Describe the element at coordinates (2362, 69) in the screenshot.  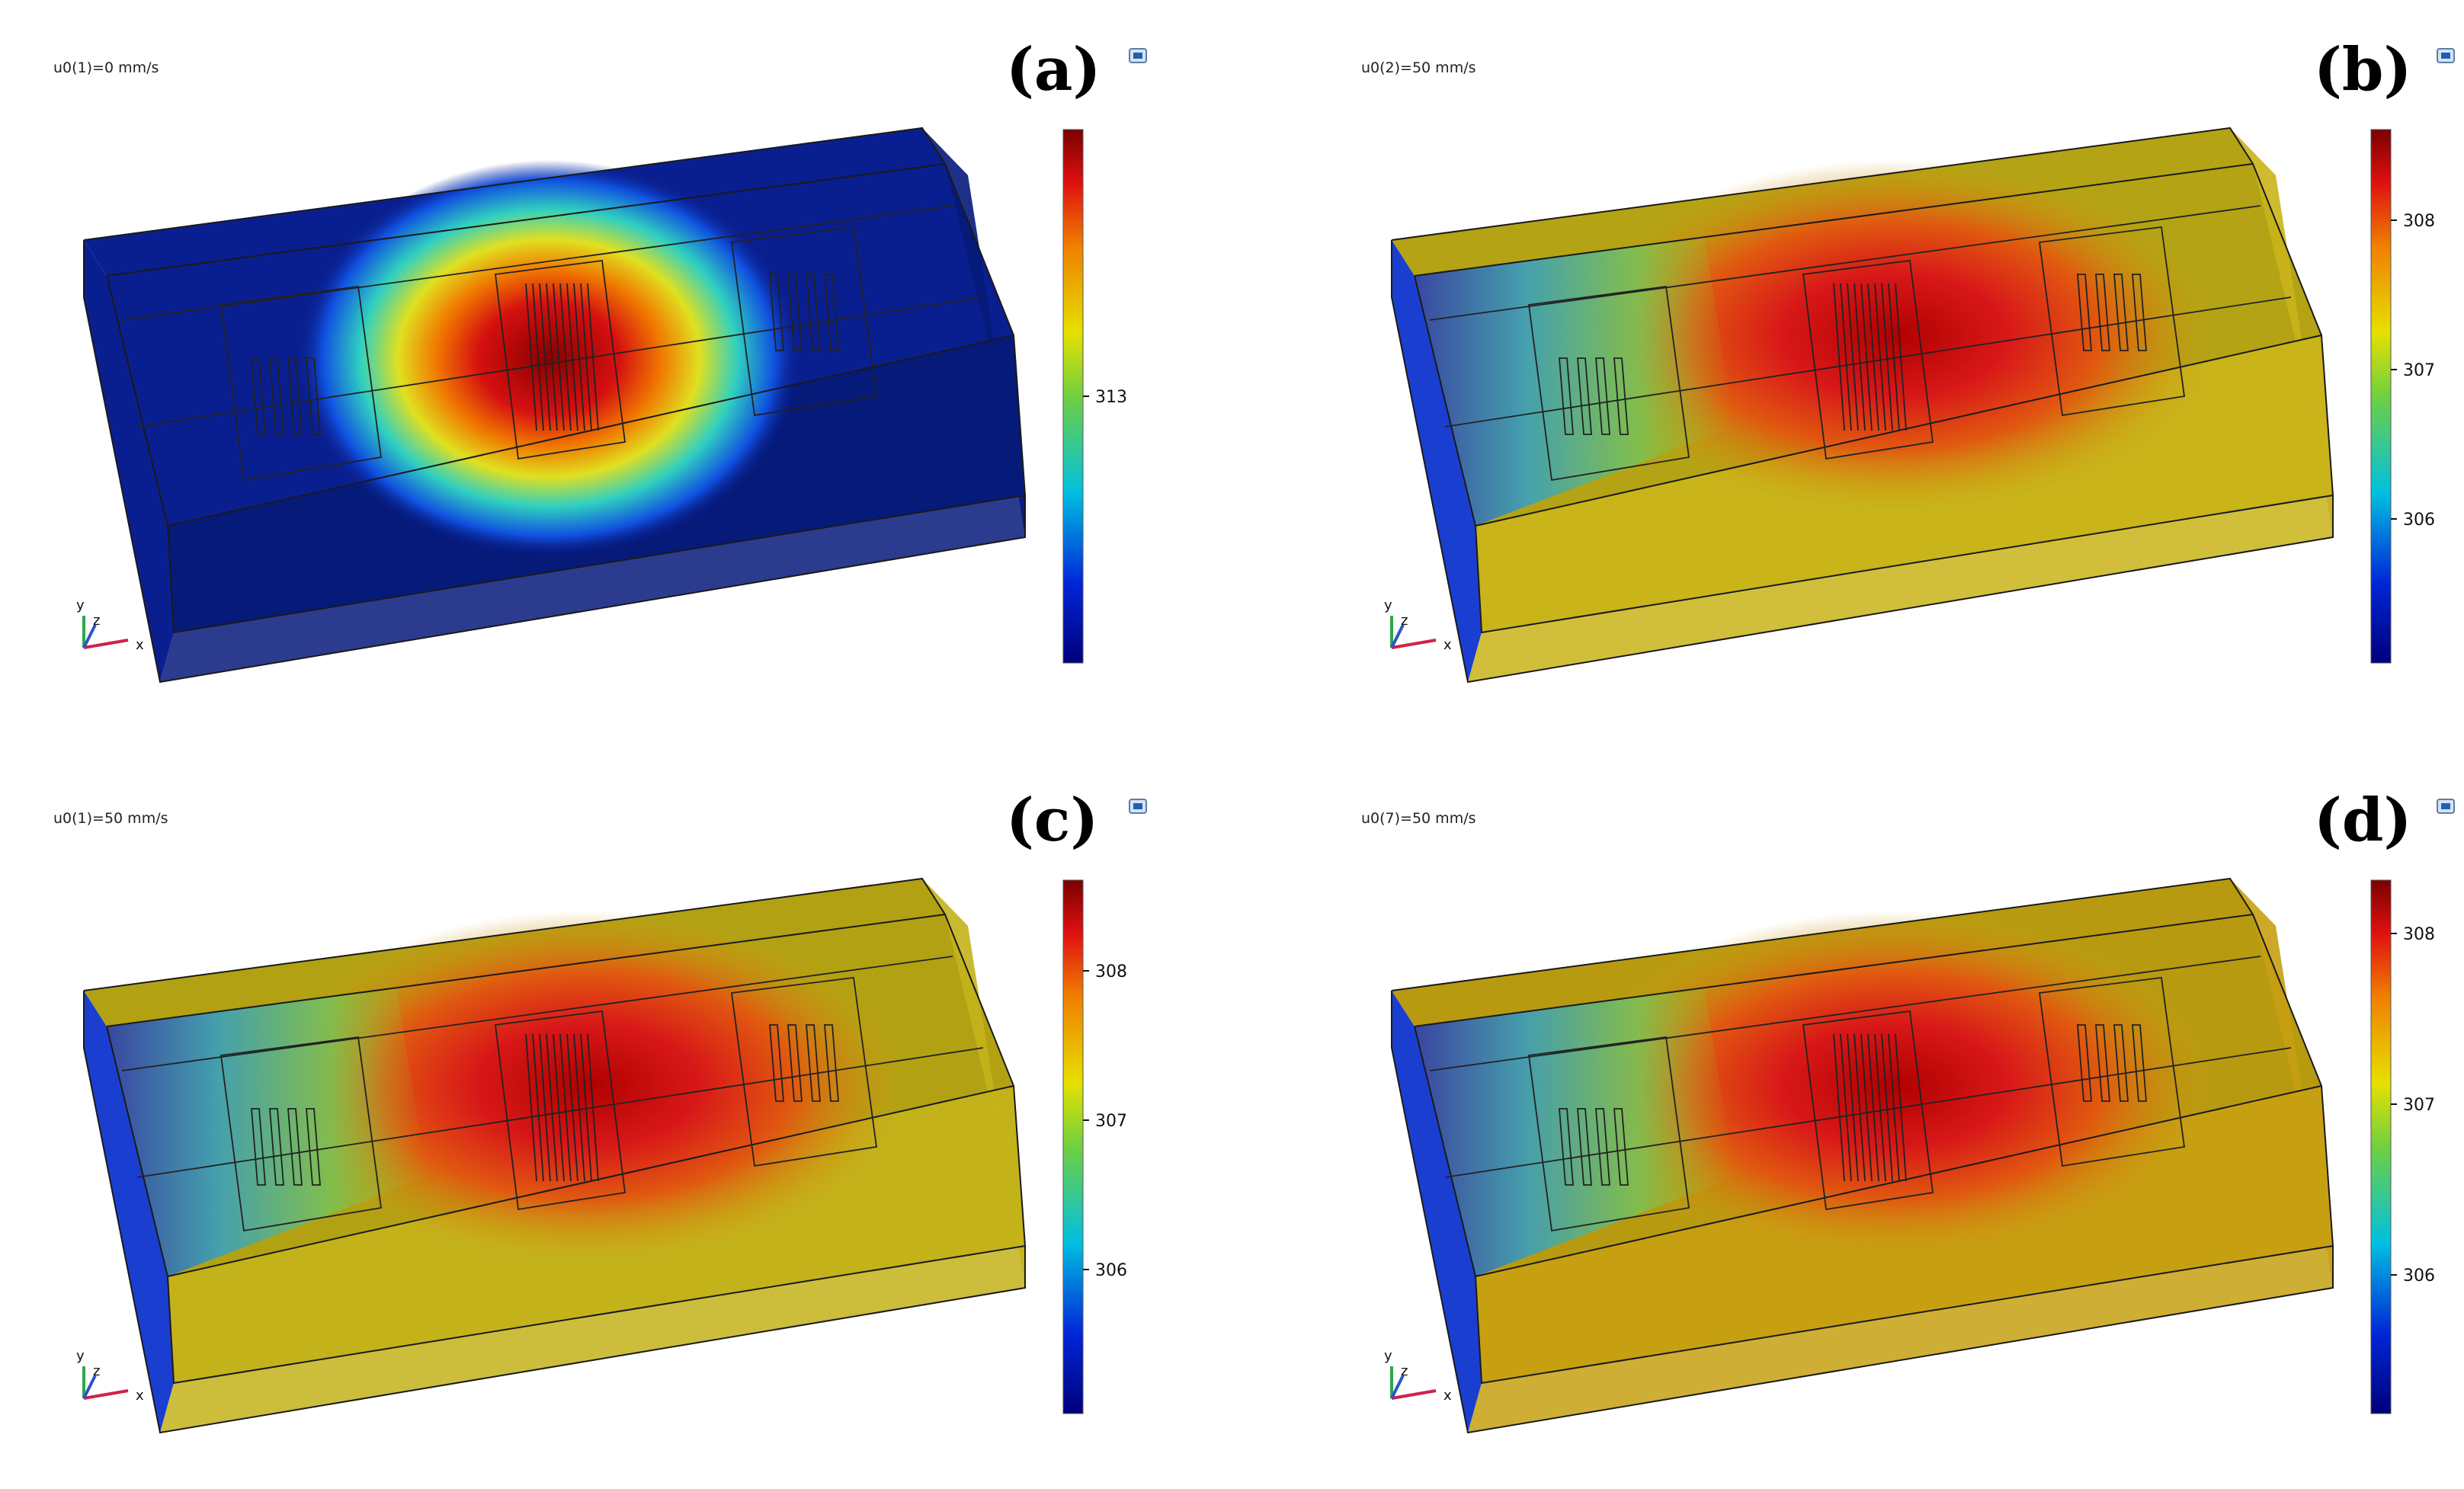
I see `panel-label: (b)` at that location.